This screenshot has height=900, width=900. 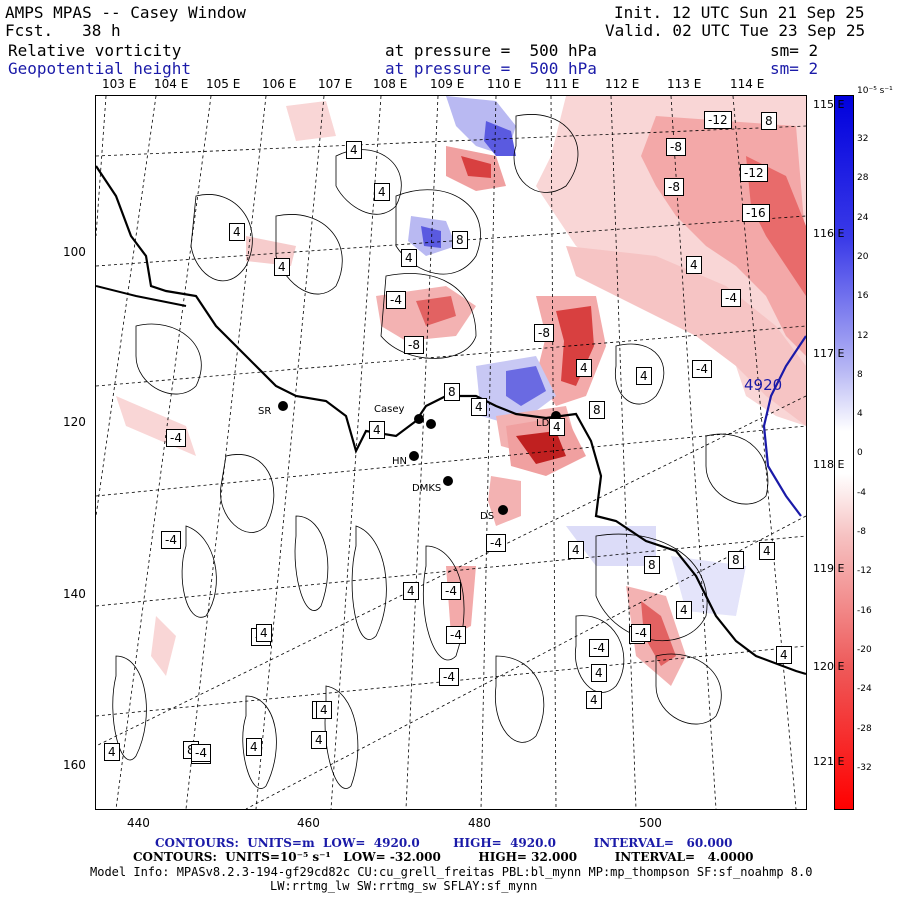 What do you see at coordinates (74, 765) in the screenshot?
I see `y-tick-160: 160` at bounding box center [74, 765].